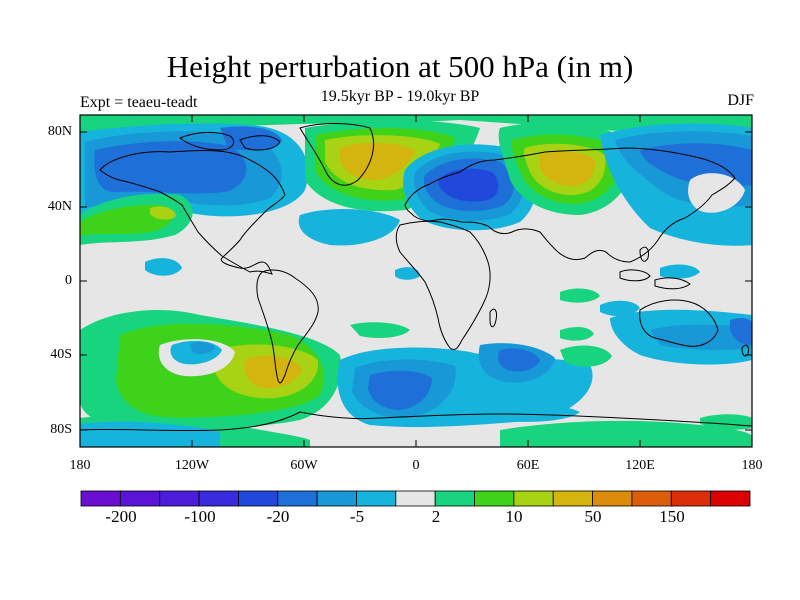 This screenshot has width=800, height=600. I want to click on coastline-new-guinea, so click(672, 283).